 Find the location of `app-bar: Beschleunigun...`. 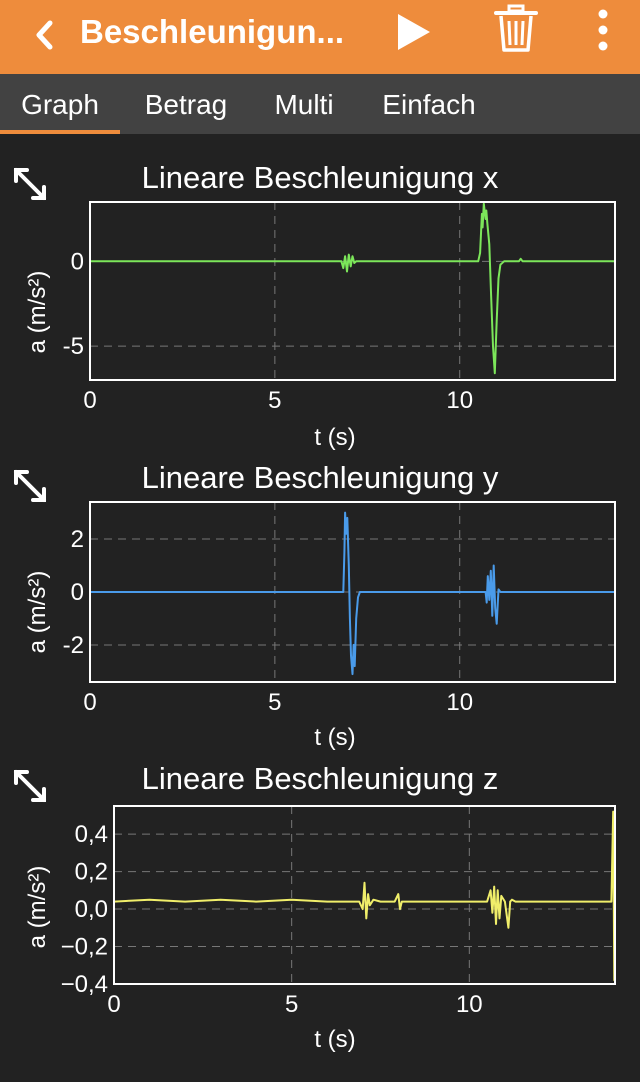

app-bar: Beschleunigun... is located at coordinates (320, 37).